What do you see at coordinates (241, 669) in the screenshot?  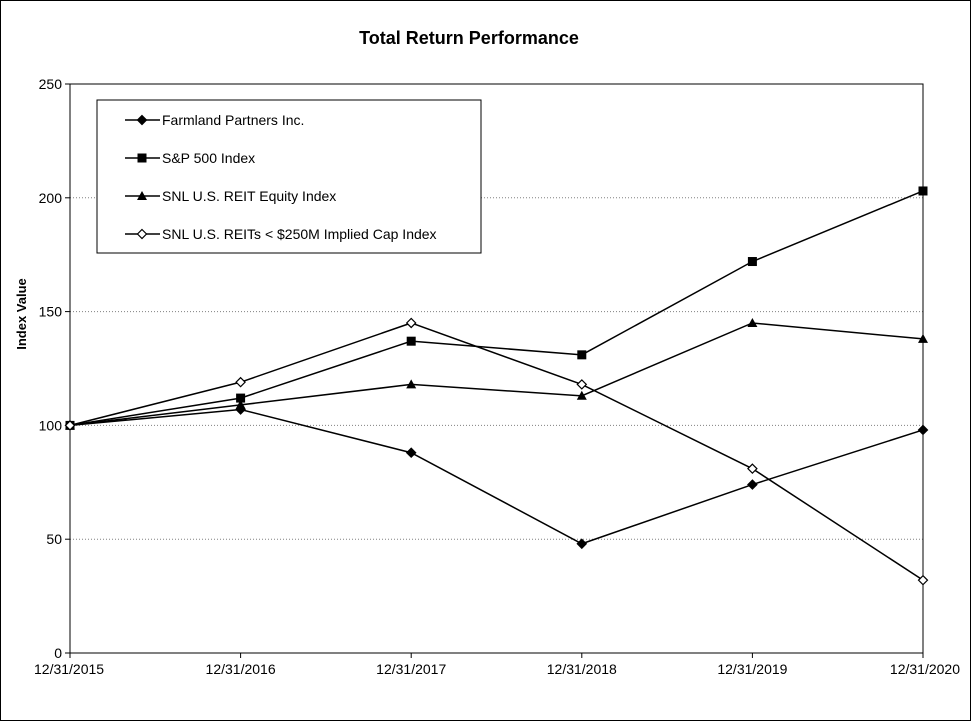 I see `x-tick-label: 12/31/2016` at bounding box center [241, 669].